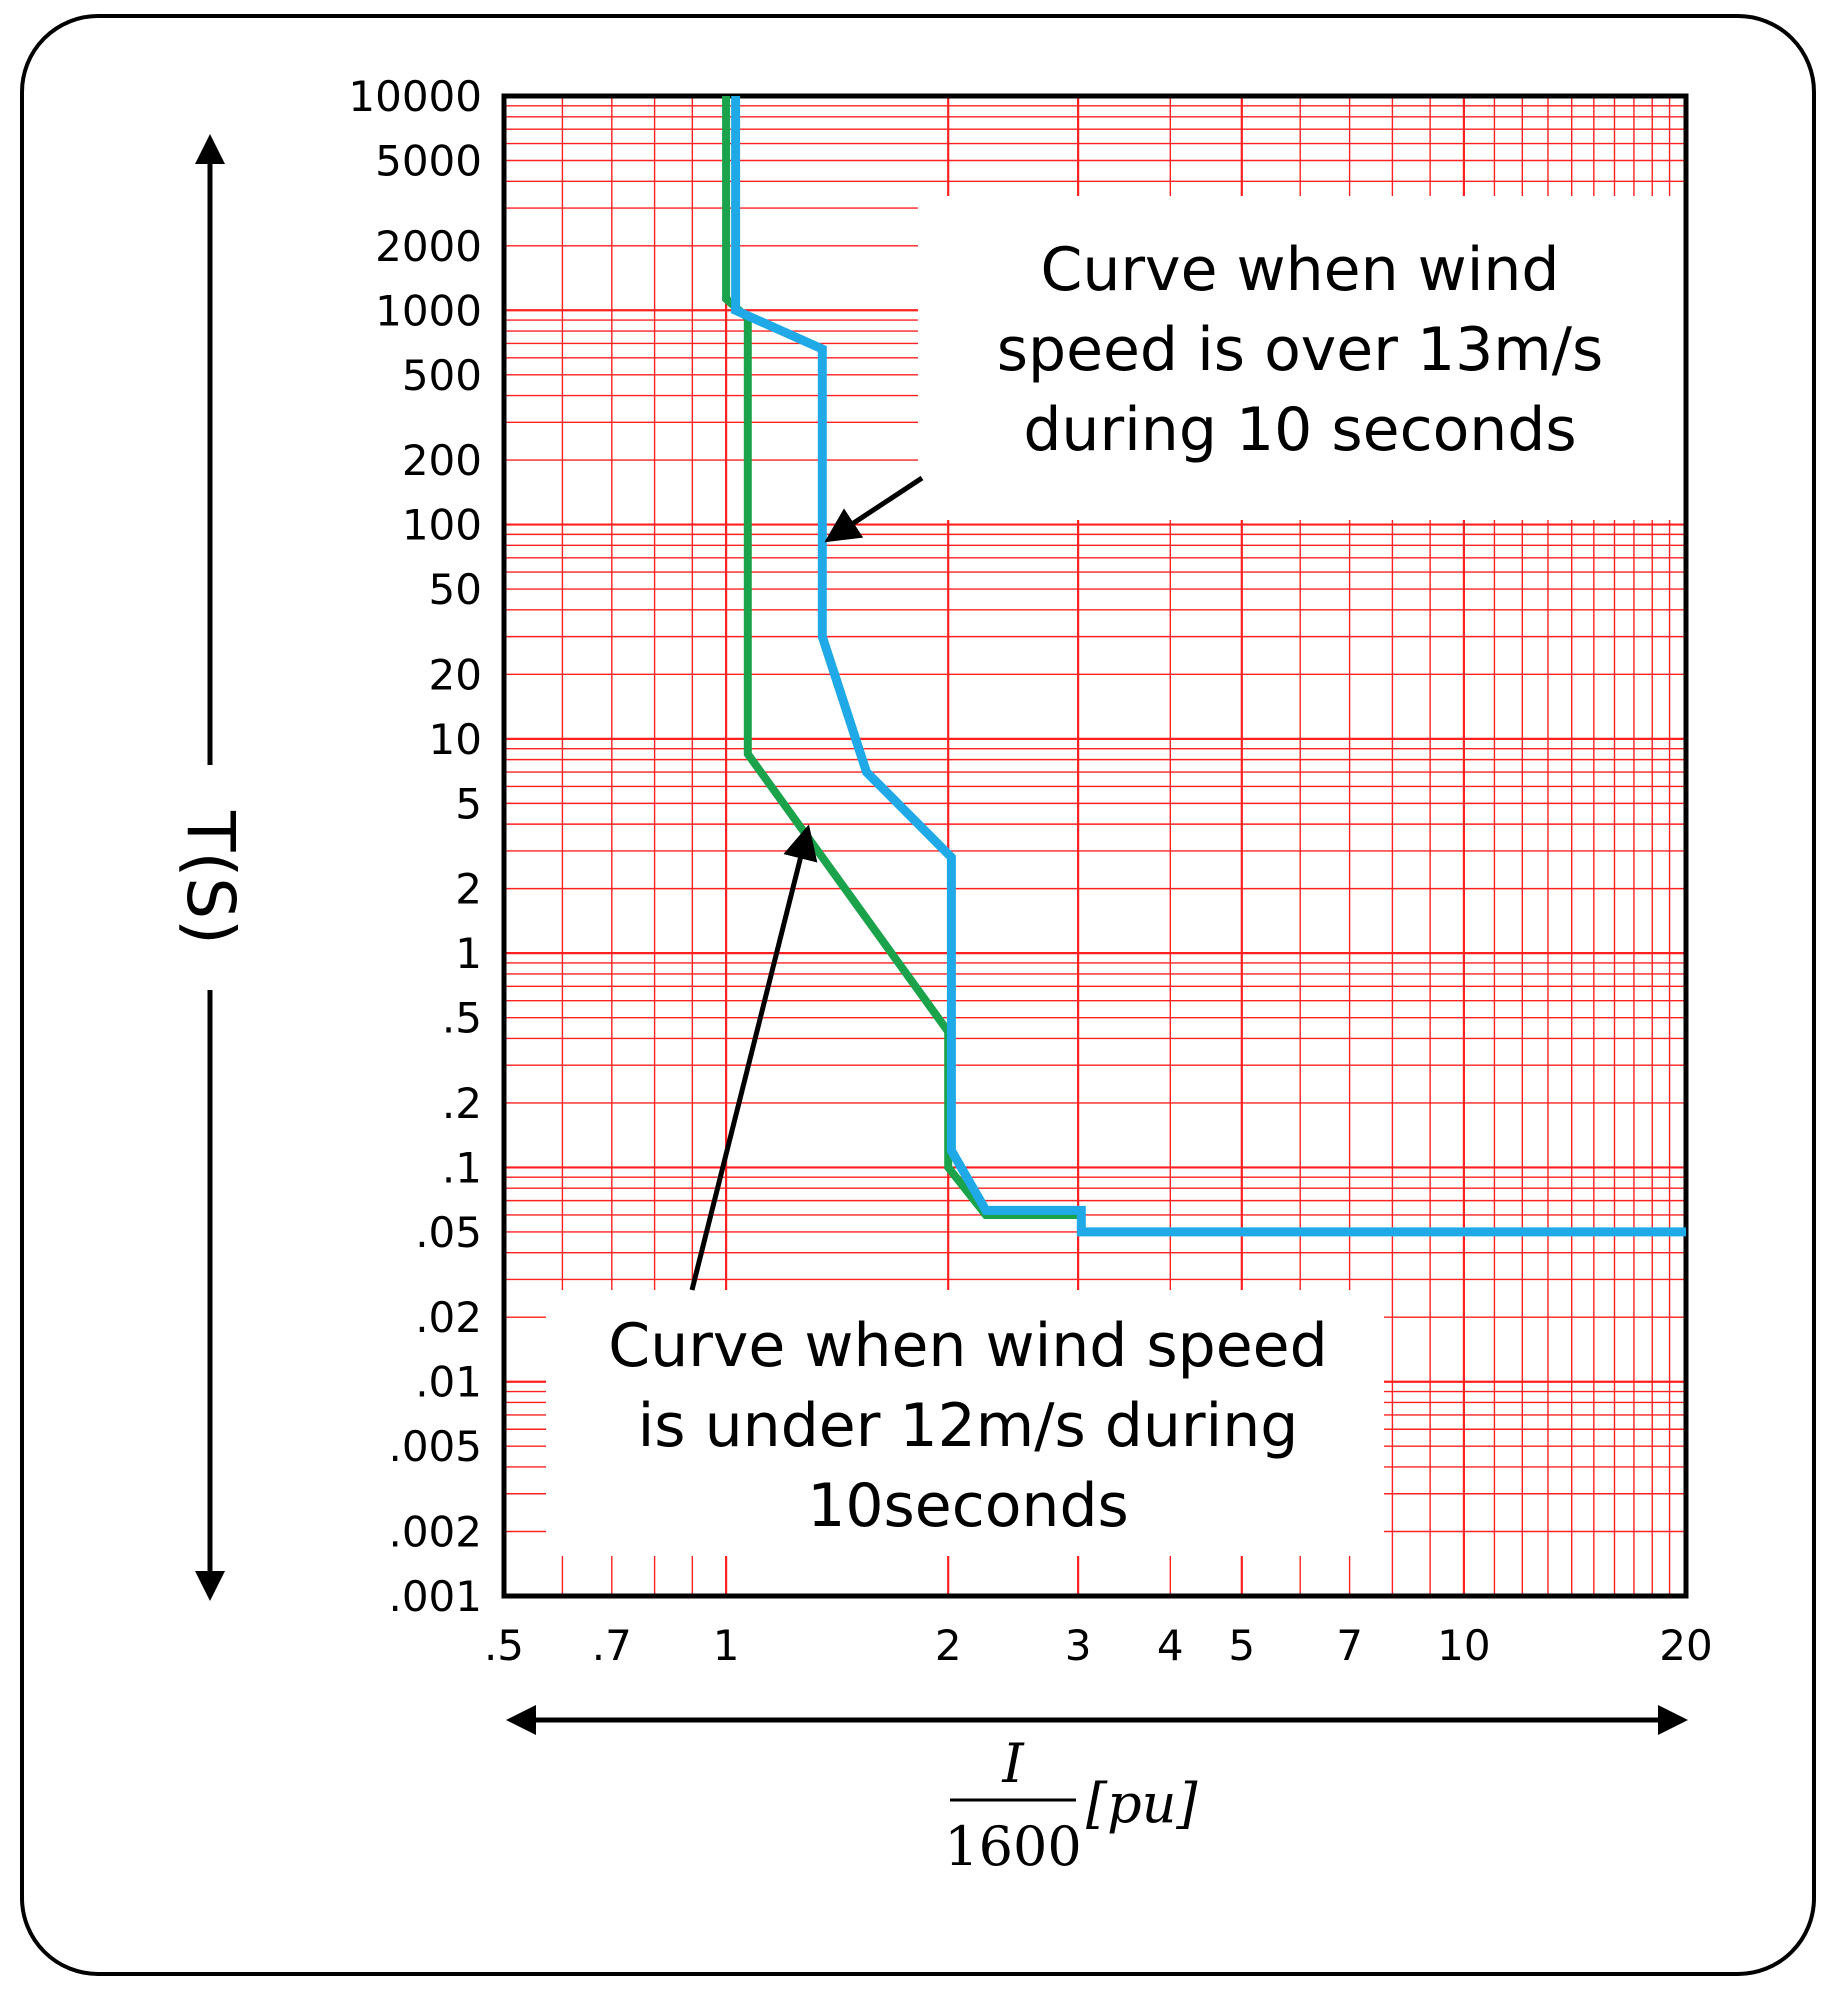 The image size is (1842, 1995). Describe the element at coordinates (1170, 1645) in the screenshot. I see `x-tick-label: 4` at that location.